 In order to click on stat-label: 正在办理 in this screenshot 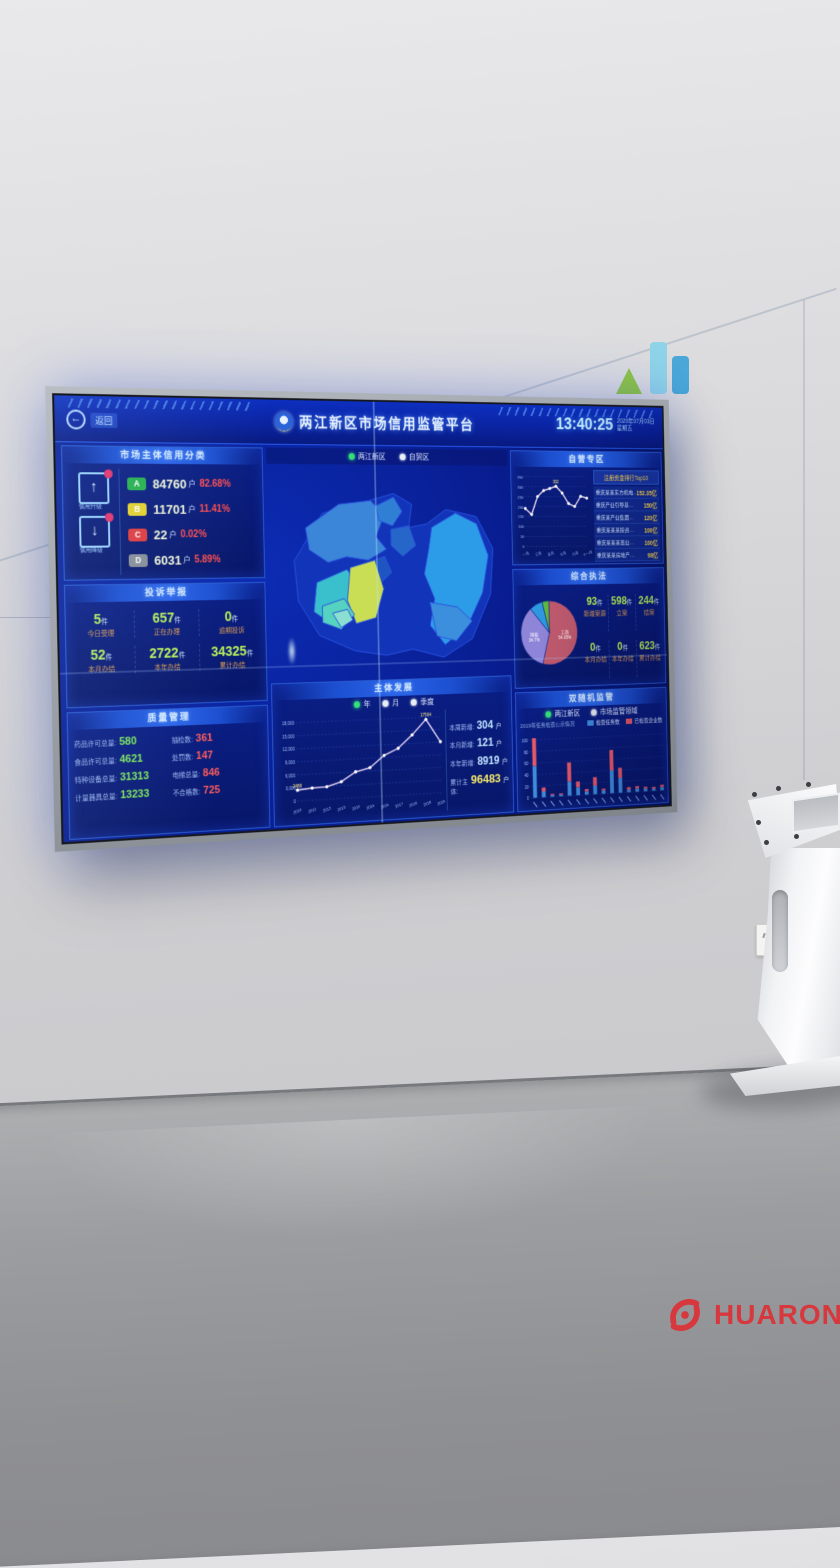, I will do `click(167, 632)`.